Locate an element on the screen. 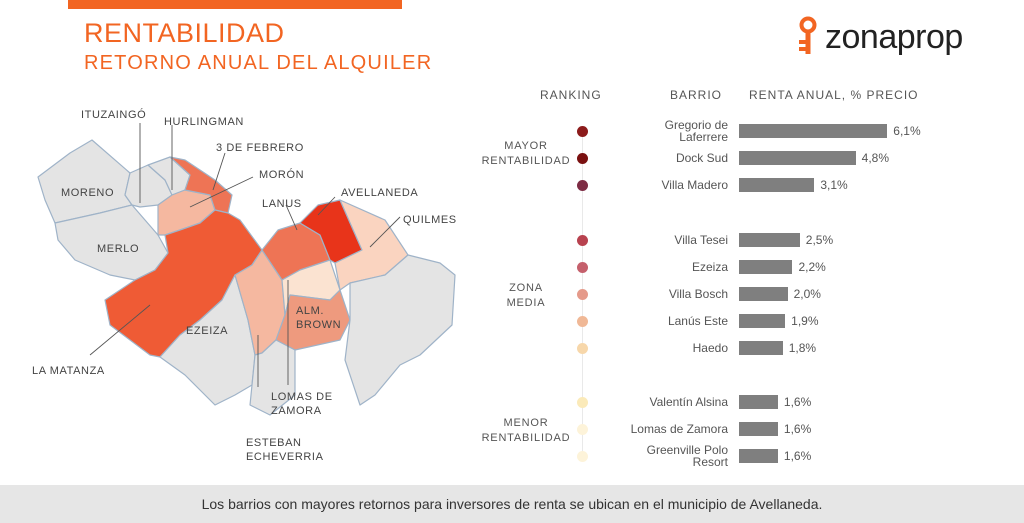 The height and width of the screenshot is (523, 1024). page-subtitle: RETORNO ANUAL DEL ALQUILER is located at coordinates (258, 63).